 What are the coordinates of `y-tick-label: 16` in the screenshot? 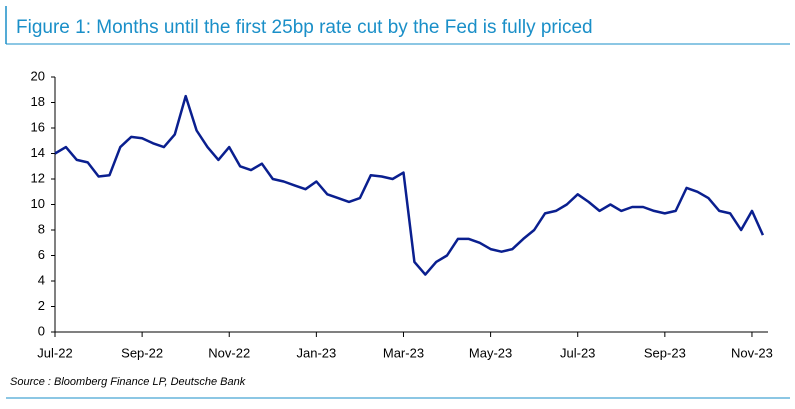 It's located at (38, 126).